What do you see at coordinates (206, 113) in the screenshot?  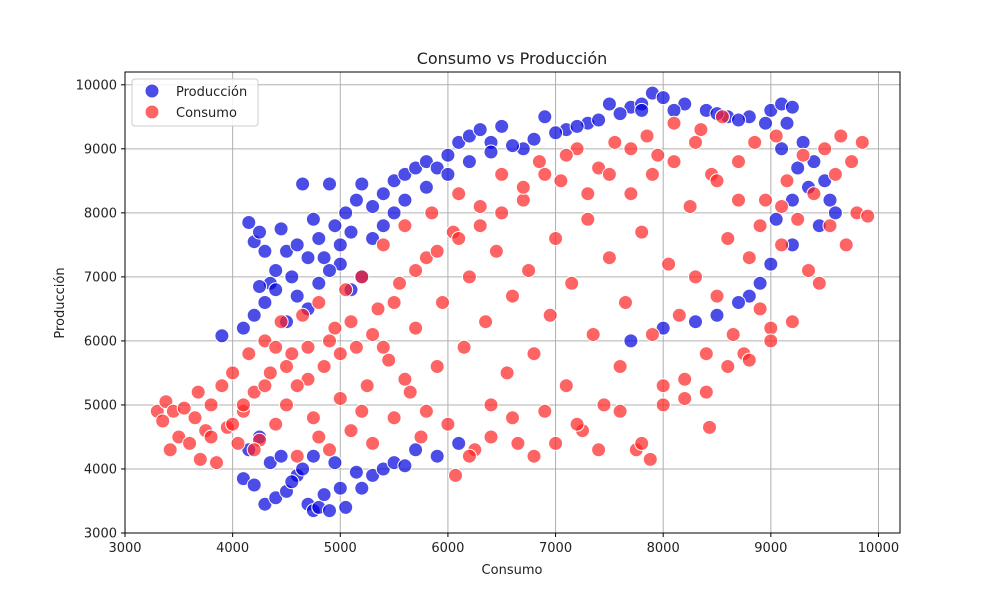 I see `legend-label-consumo: Consumo` at bounding box center [206, 113].